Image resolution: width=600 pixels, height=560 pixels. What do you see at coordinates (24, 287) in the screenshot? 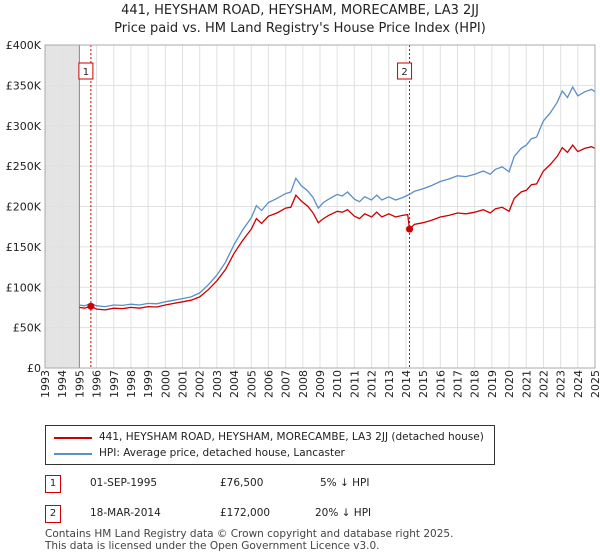
I see `y-tick-label: £100K` at bounding box center [24, 287].